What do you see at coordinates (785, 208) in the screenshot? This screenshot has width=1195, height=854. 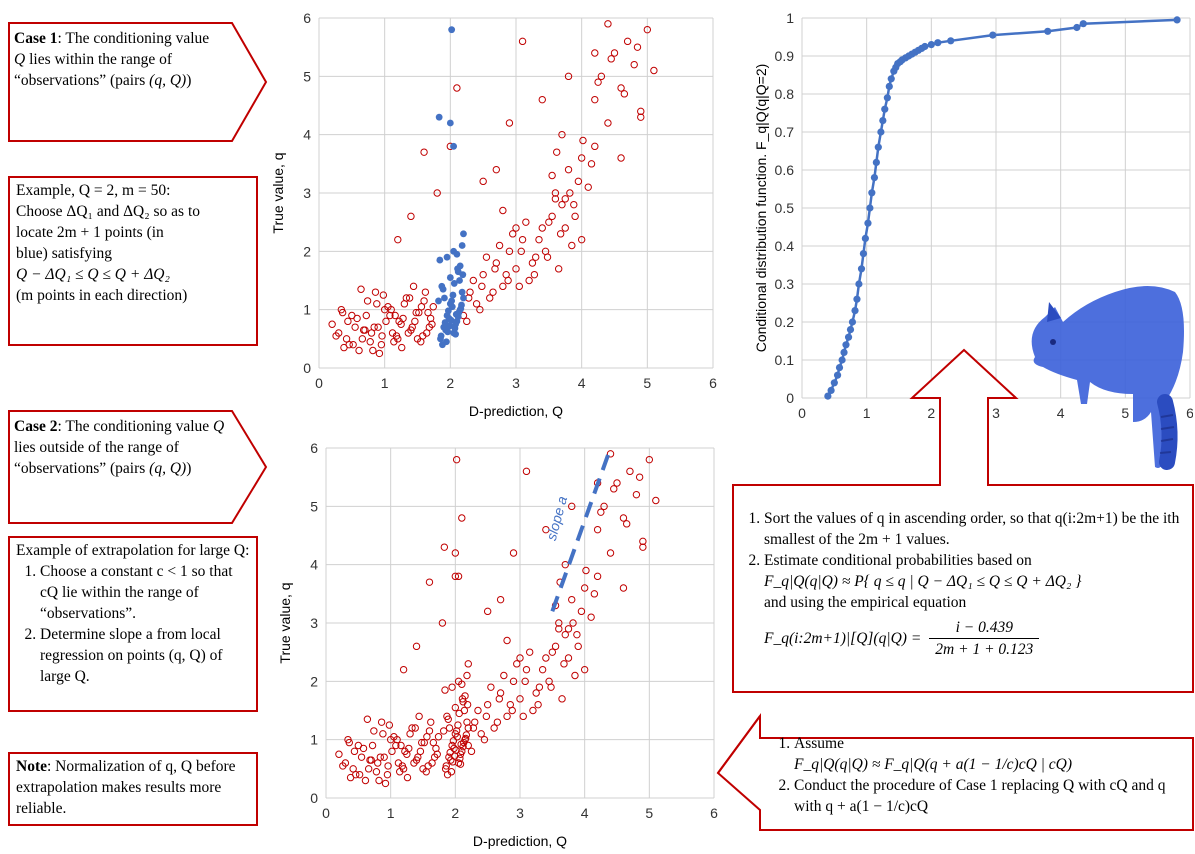 I see `chart2-ytick-label: 0.5` at bounding box center [785, 208].